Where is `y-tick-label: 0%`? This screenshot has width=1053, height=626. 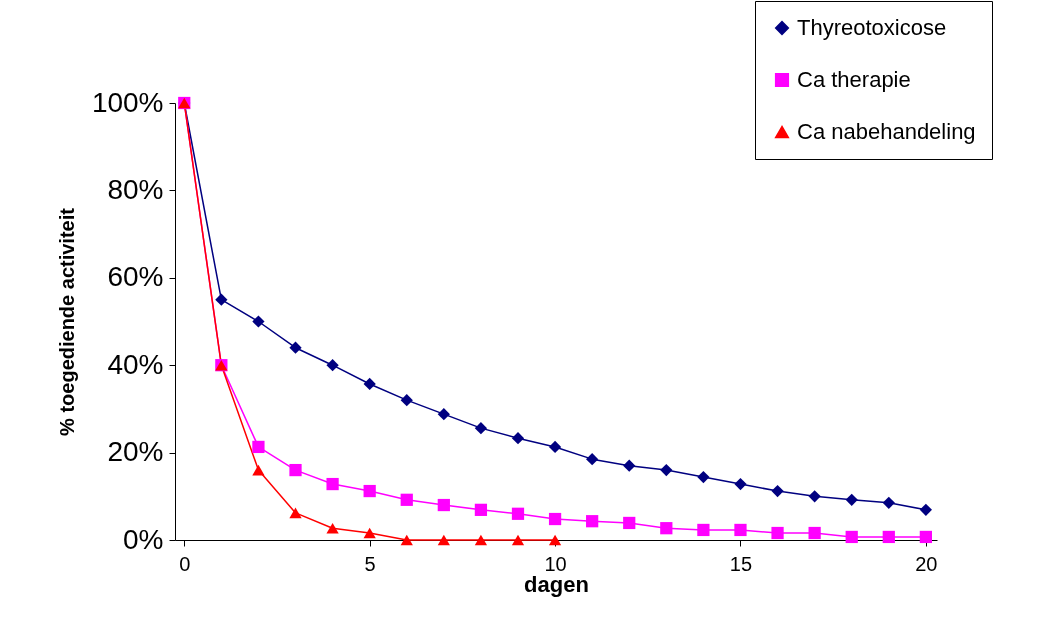 y-tick-label: 0% is located at coordinates (143, 539).